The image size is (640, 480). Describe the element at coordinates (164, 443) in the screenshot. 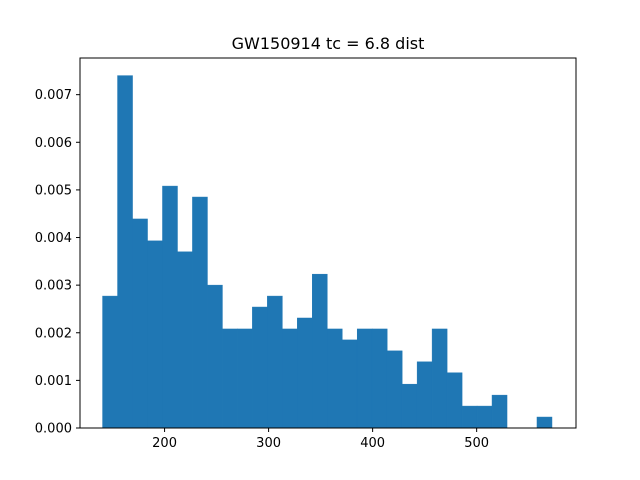

I see `x-tick-label: 200` at that location.